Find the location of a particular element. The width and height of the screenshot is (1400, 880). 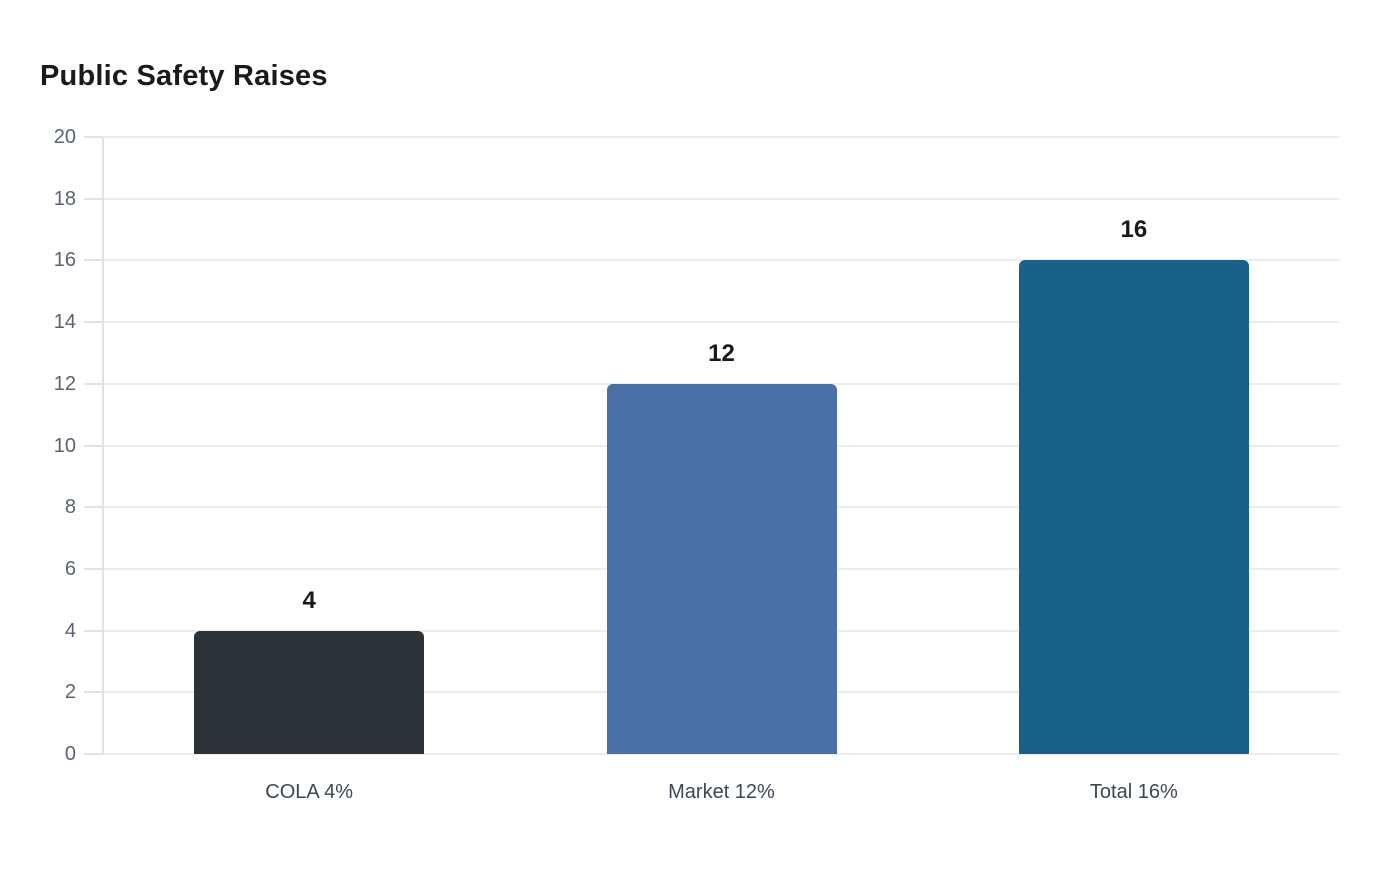

y-tick-label: 2 is located at coordinates (70, 692).